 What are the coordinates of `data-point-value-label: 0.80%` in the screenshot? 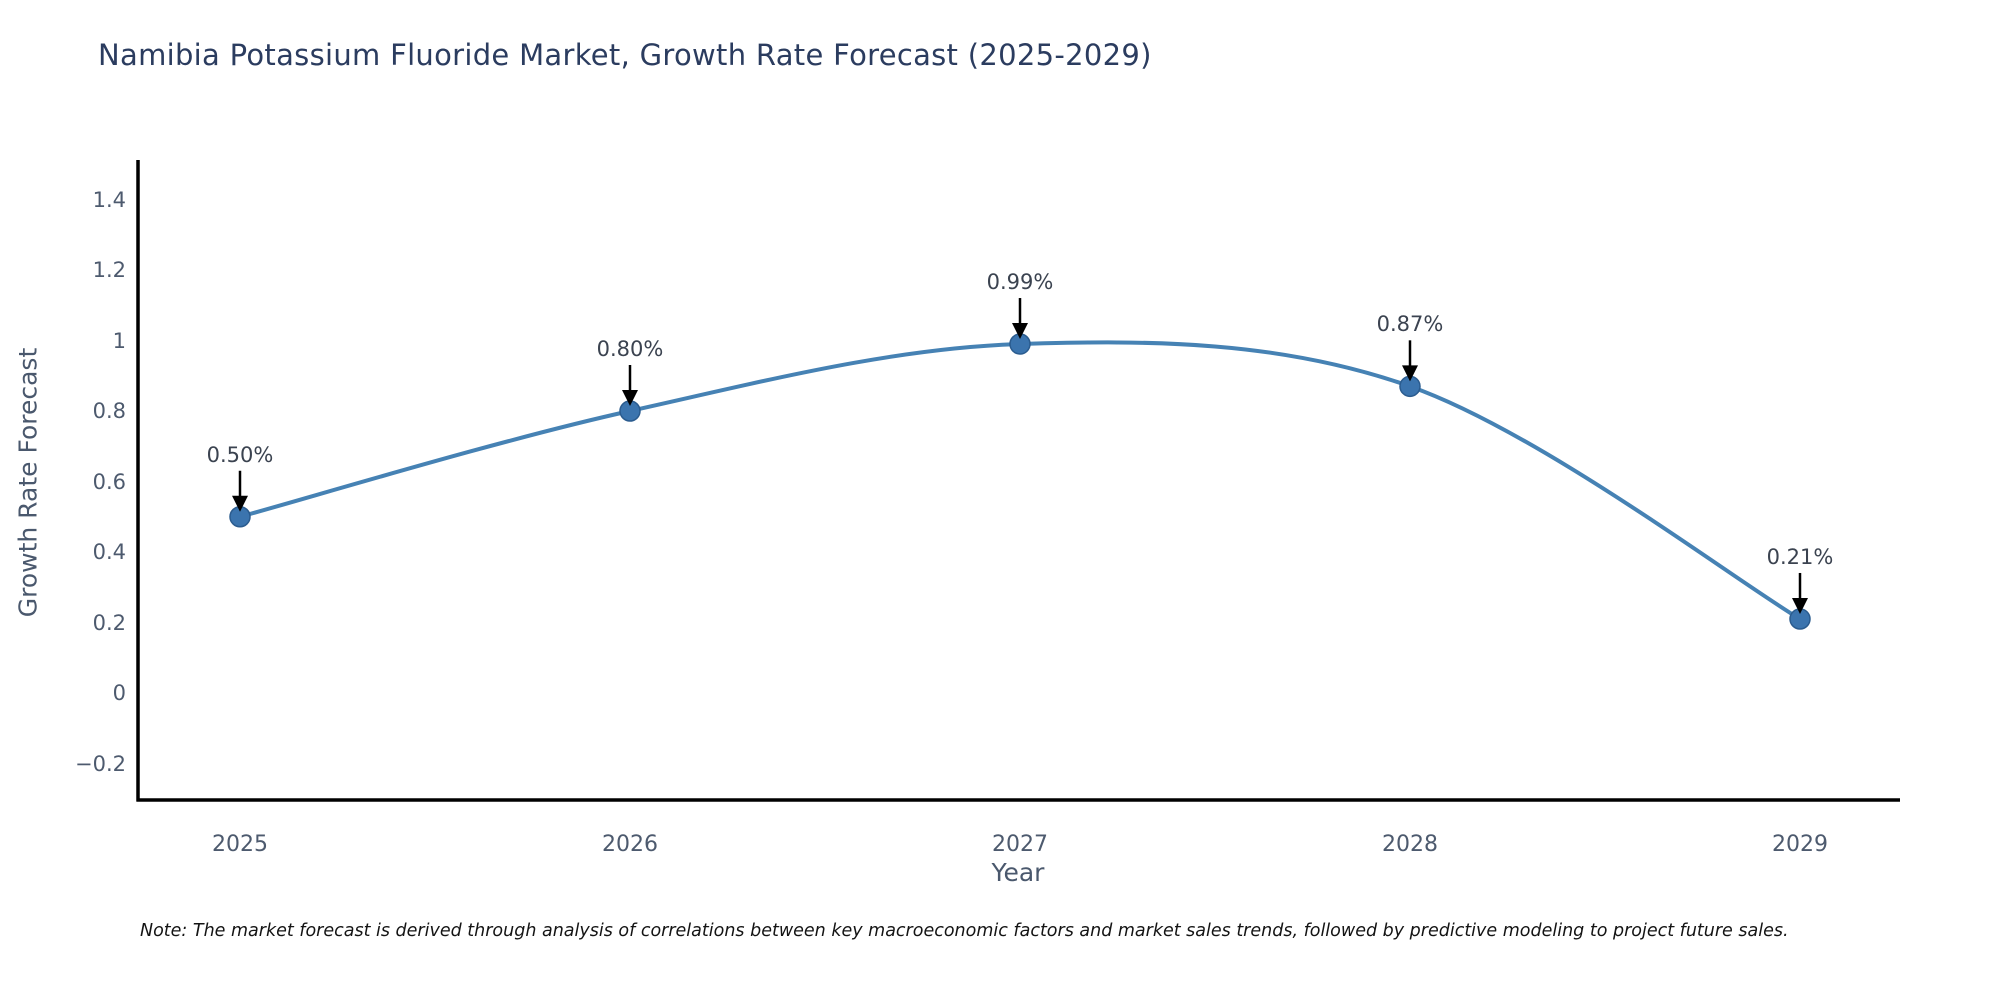 It's located at (630, 349).